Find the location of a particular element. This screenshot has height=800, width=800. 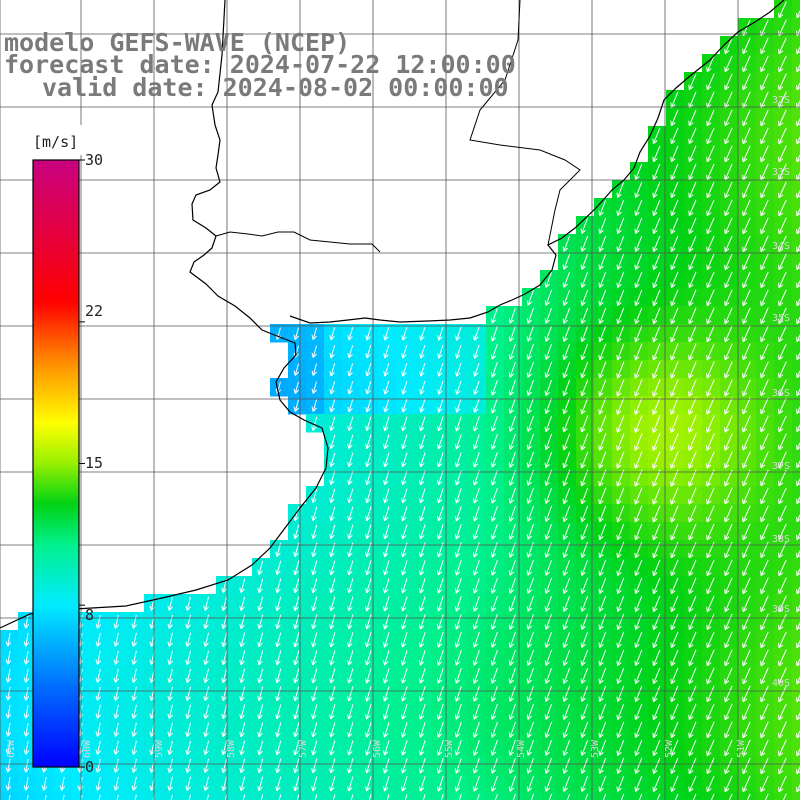

lon-label: 55W is located at coordinates (449, 748).